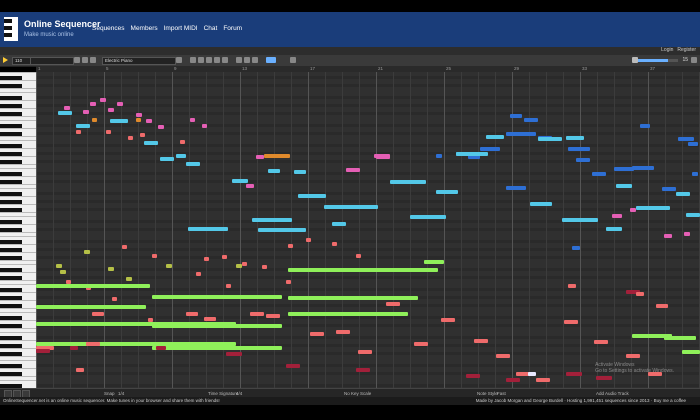 The width and height of the screenshot is (700, 420). What do you see at coordinates (225, 60) in the screenshot?
I see `redo-icon` at bounding box center [225, 60].